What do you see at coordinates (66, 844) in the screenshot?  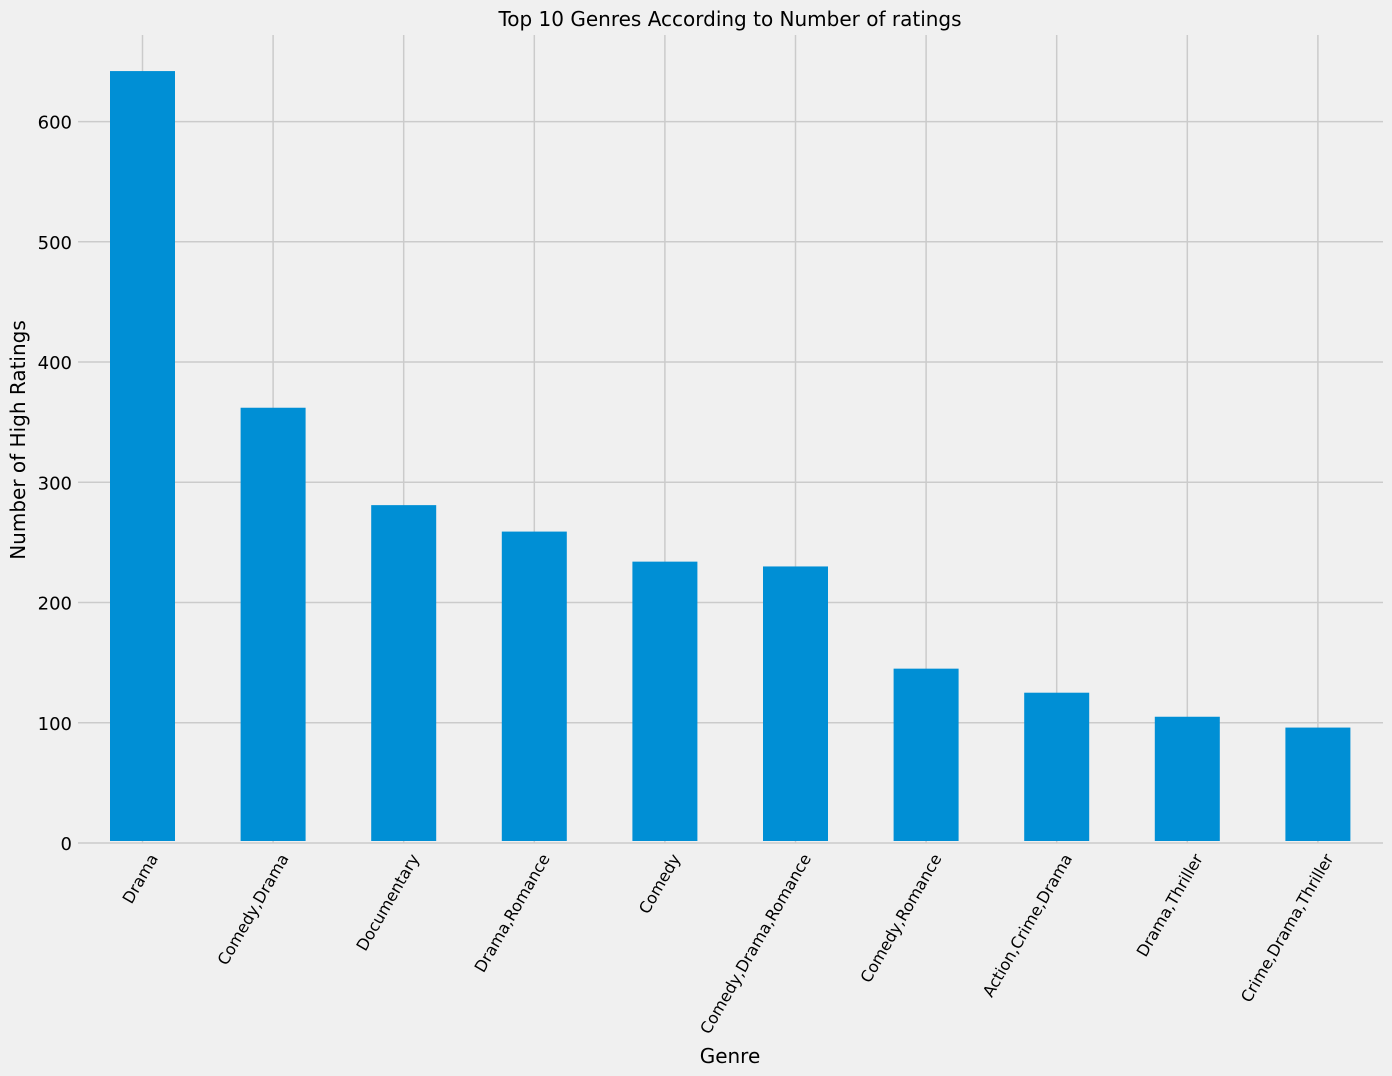 I see `y-tick-label: 0` at bounding box center [66, 844].